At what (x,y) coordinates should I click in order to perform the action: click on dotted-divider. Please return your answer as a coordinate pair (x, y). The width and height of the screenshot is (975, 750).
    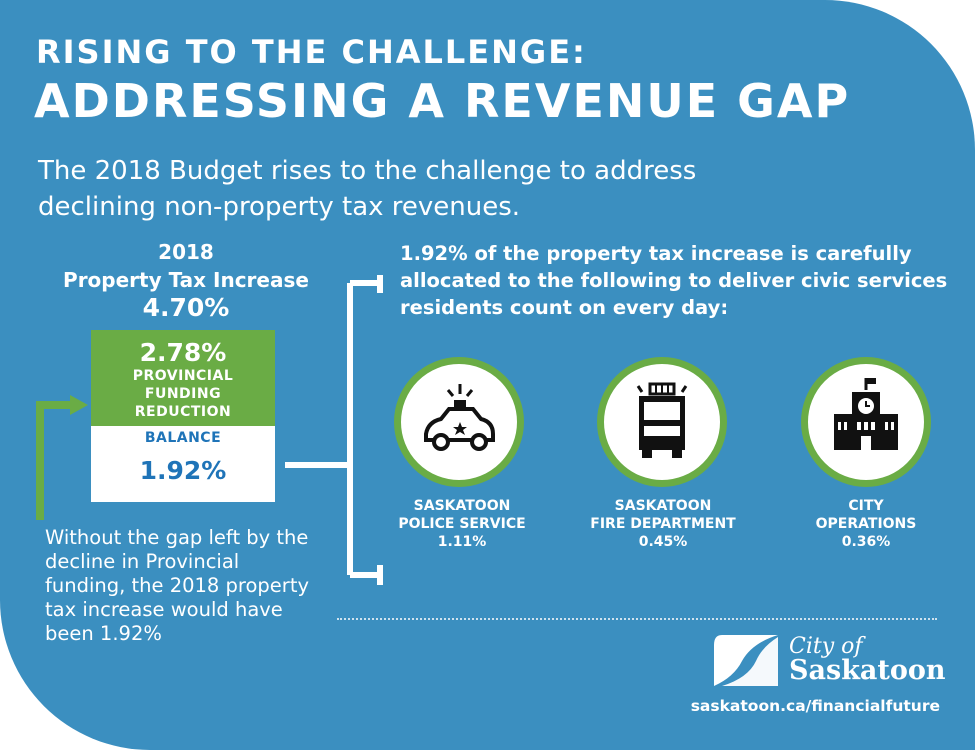
    Looking at the image, I should click on (637, 619).